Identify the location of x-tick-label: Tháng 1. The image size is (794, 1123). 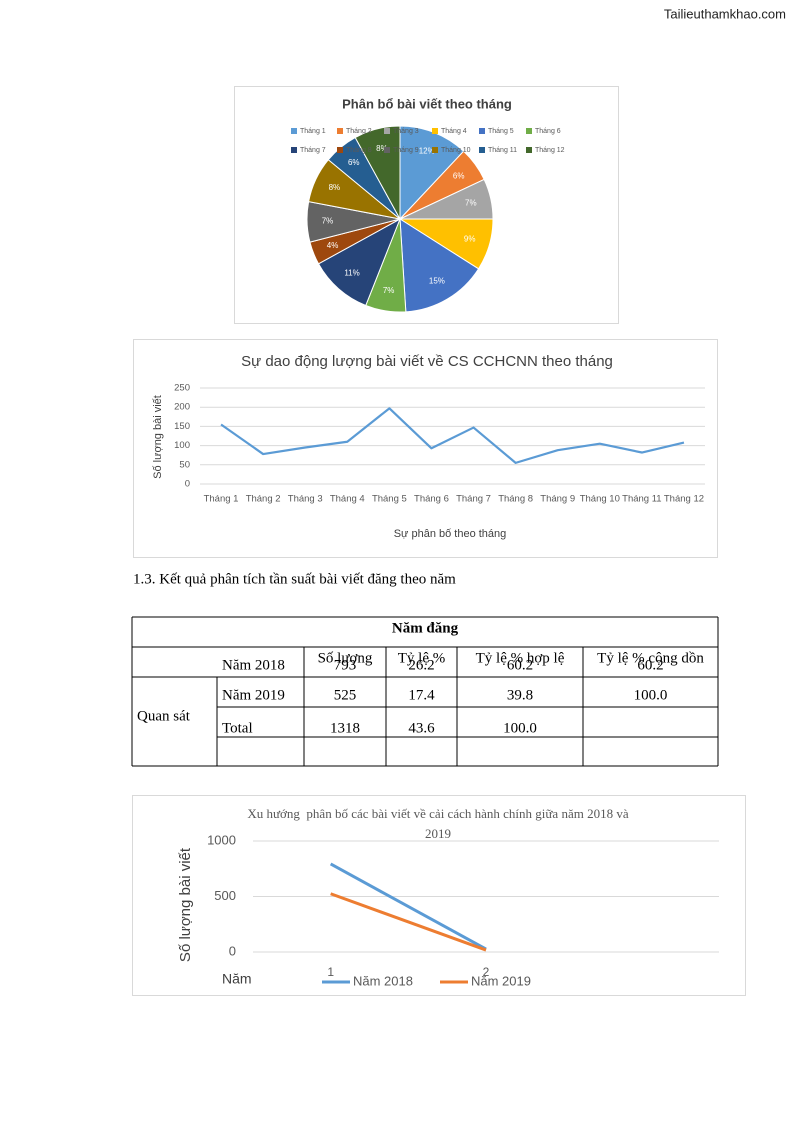
(221, 499).